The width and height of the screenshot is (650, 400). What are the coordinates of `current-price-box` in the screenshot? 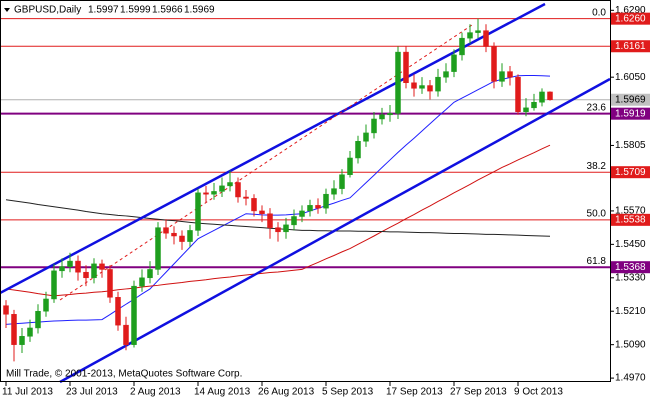 It's located at (630, 99).